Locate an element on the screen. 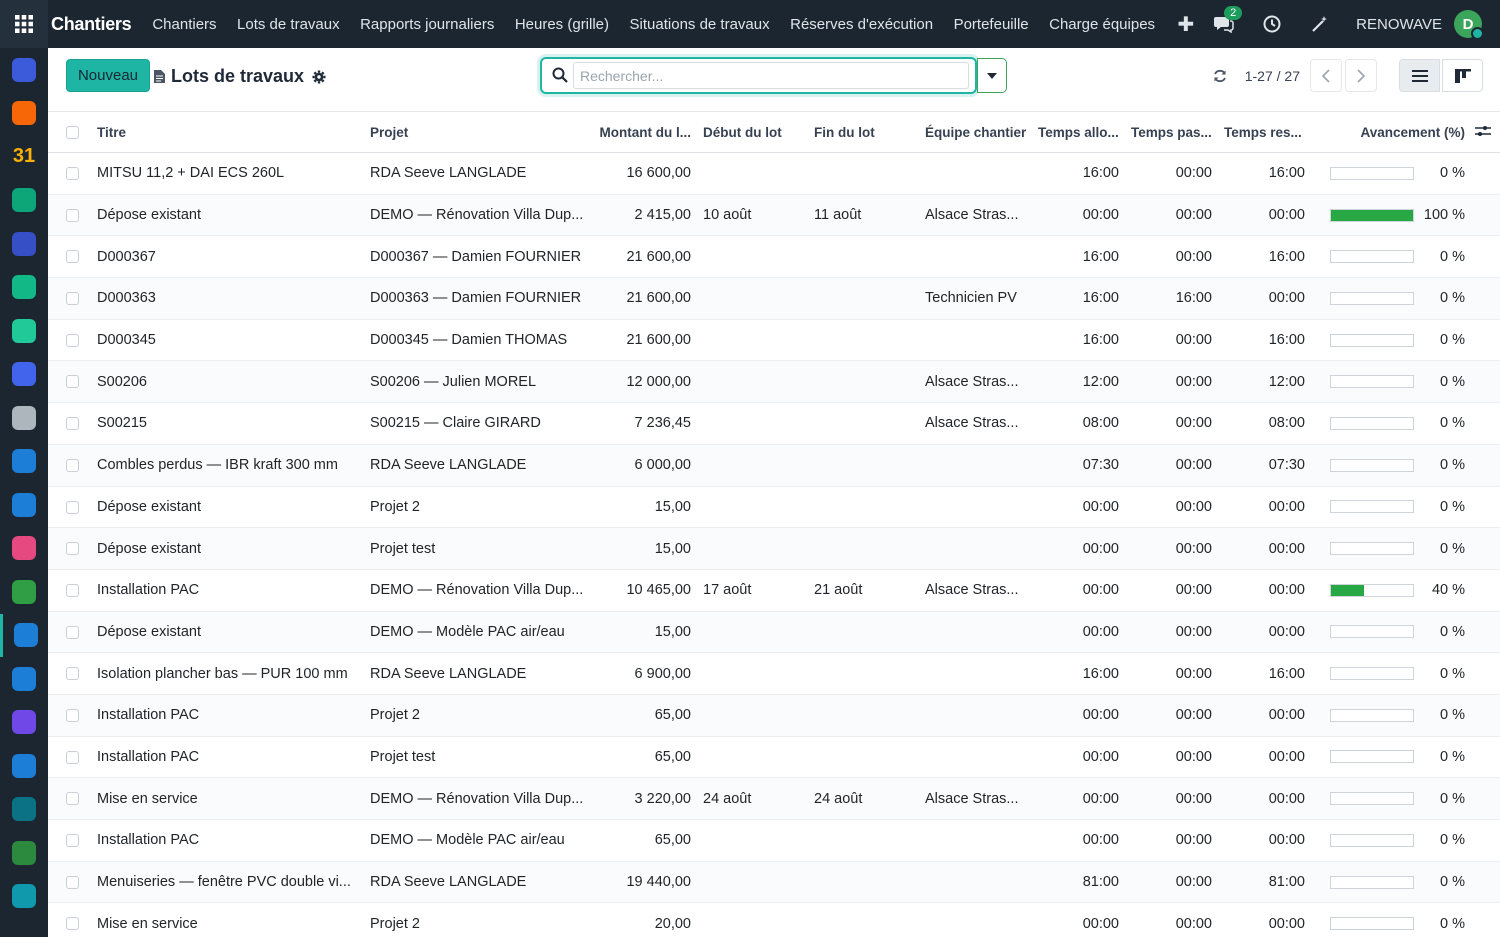  gear-icon is located at coordinates (319, 77).